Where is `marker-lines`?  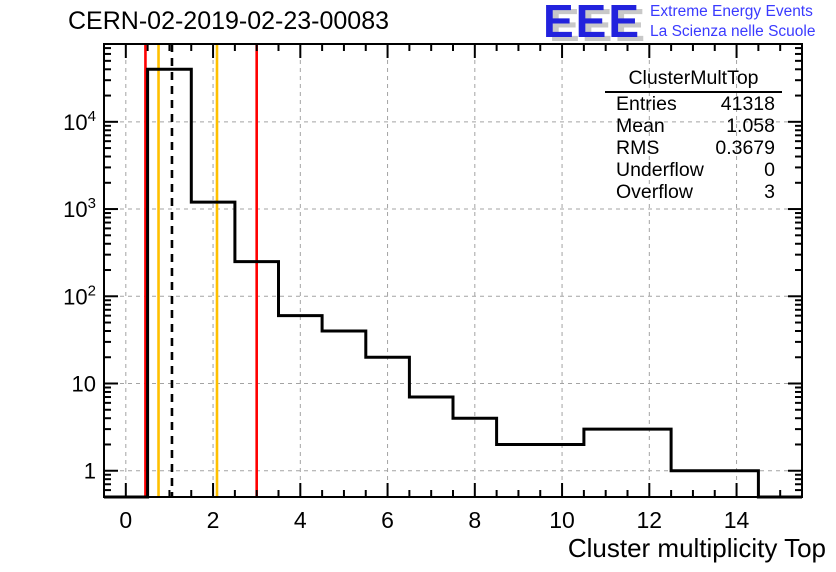
marker-lines is located at coordinates (201, 270).